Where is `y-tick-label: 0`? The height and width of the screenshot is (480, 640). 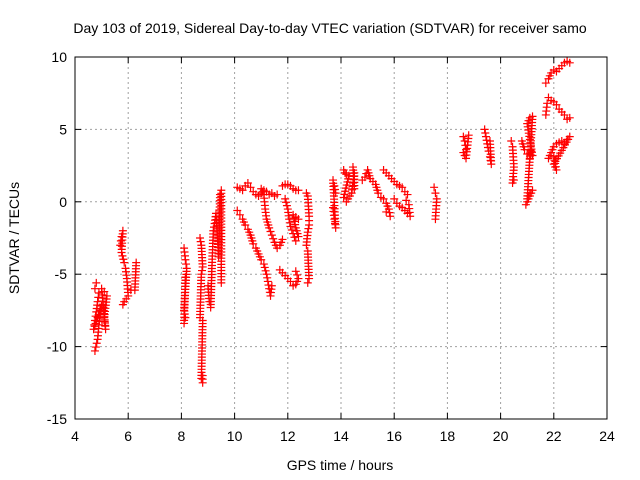 y-tick-label: 0 is located at coordinates (63, 202).